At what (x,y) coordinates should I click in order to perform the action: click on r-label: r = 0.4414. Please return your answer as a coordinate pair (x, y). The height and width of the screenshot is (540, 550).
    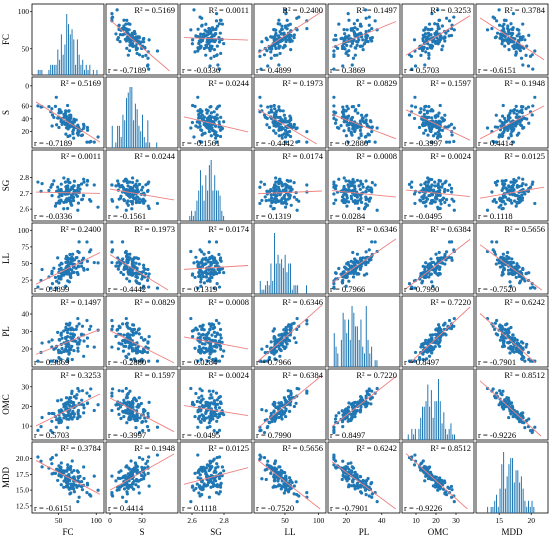
    Looking at the image, I should click on (126, 508).